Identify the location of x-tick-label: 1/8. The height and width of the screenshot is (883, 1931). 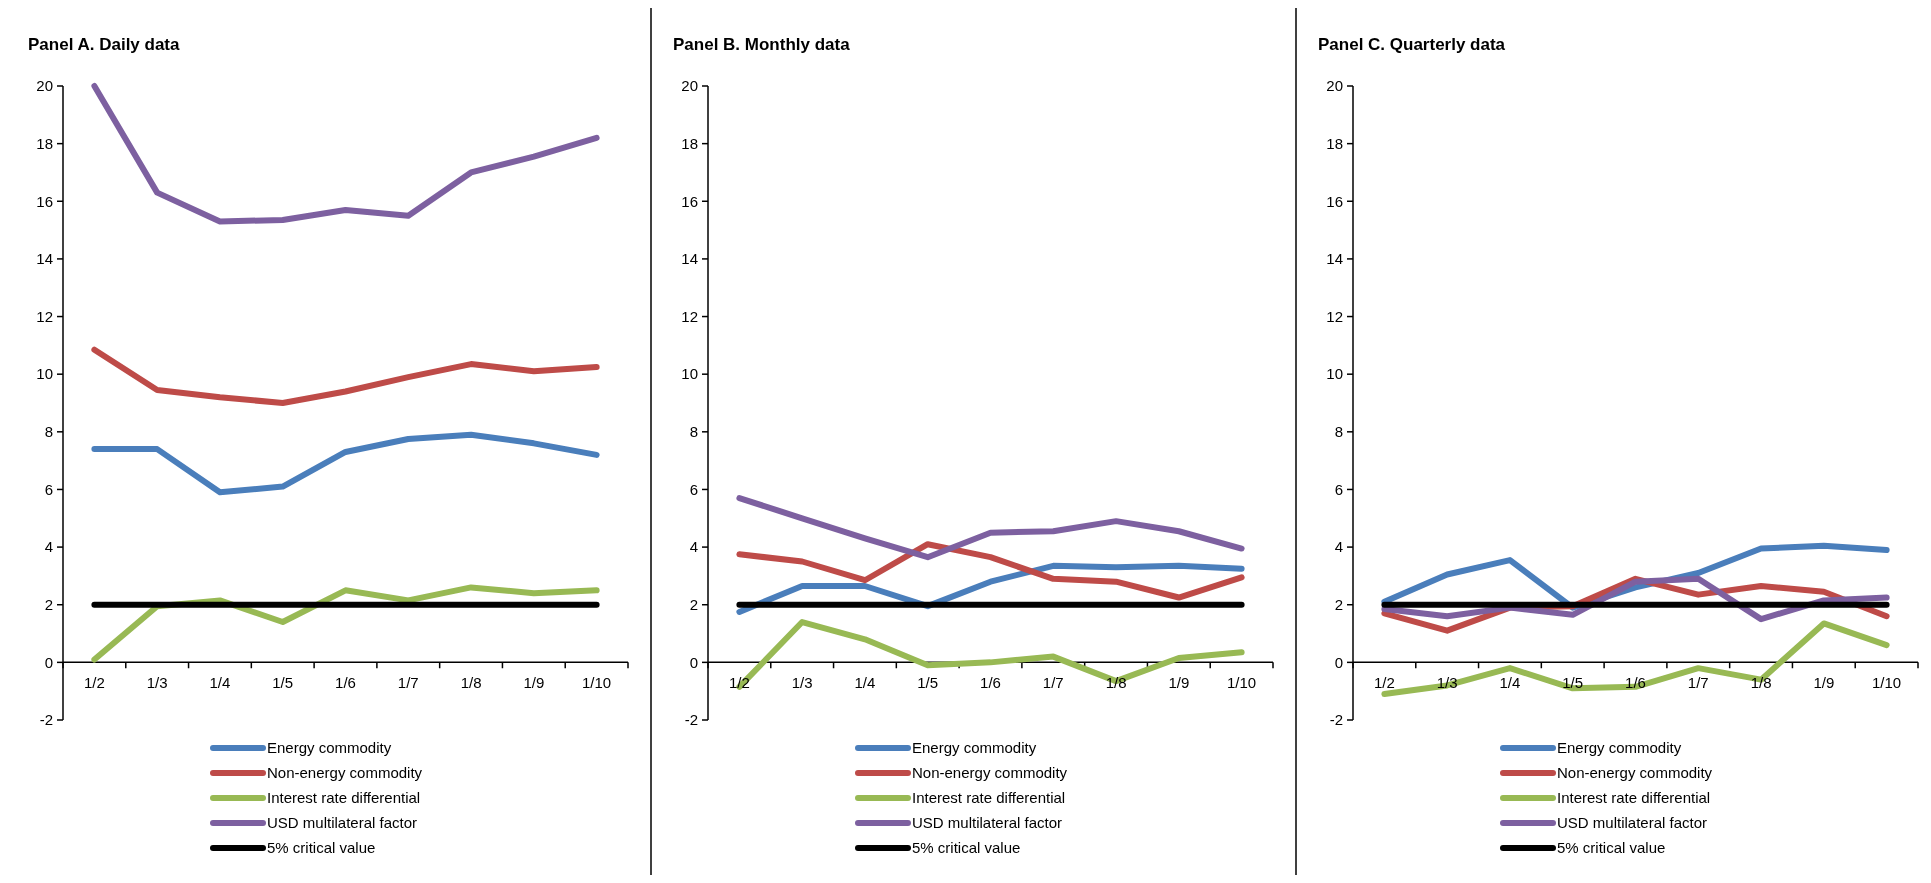
(471, 683).